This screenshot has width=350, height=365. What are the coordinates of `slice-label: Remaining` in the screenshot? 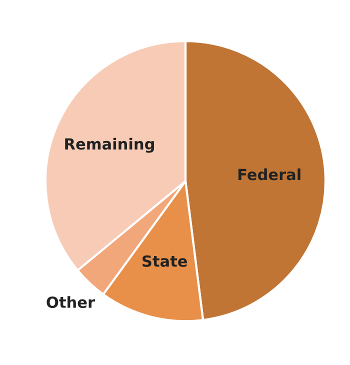 It's located at (109, 145).